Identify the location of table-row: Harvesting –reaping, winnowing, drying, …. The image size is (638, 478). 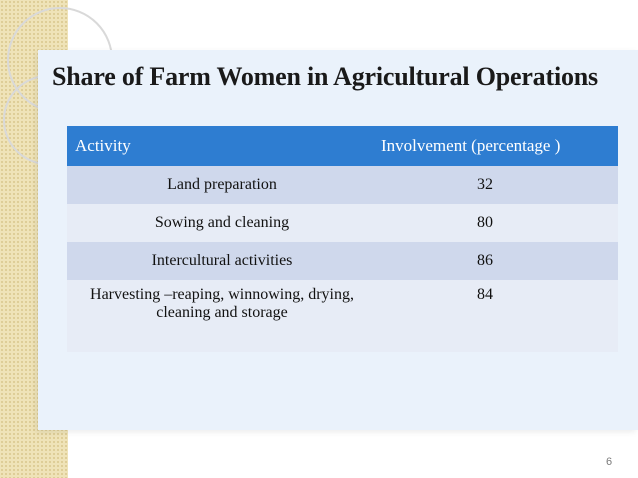
(342, 316).